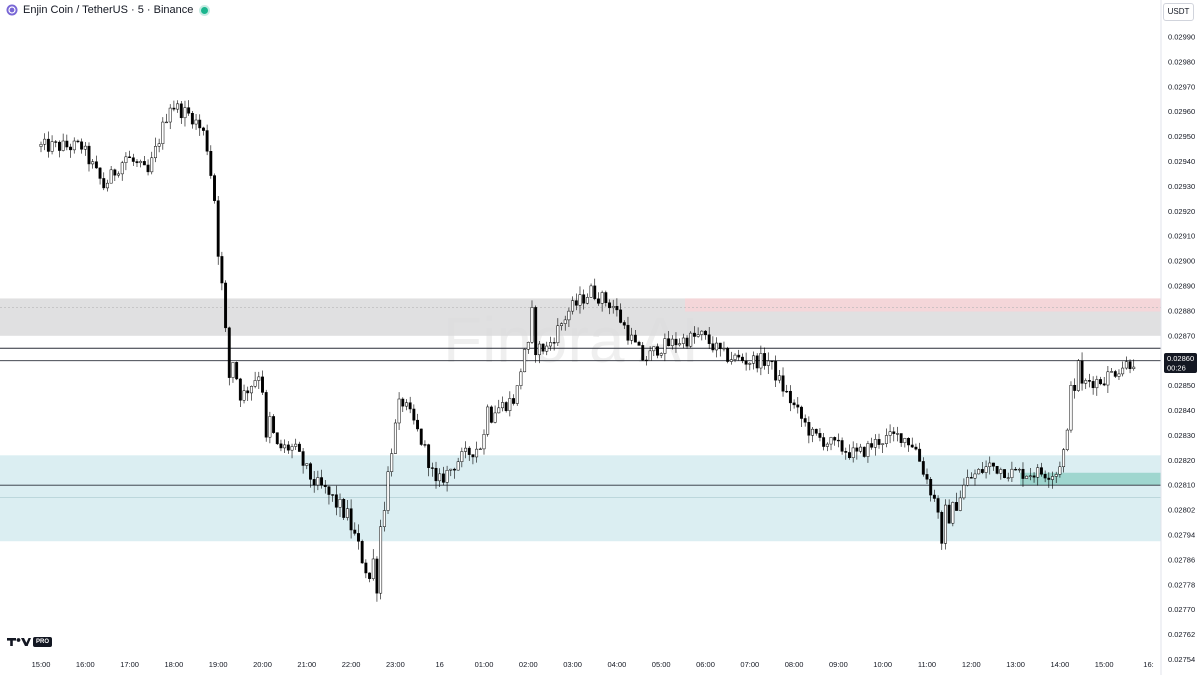 The height and width of the screenshot is (675, 1200). What do you see at coordinates (1181, 335) in the screenshot?
I see `price-tick-label: 0.02870` at bounding box center [1181, 335].